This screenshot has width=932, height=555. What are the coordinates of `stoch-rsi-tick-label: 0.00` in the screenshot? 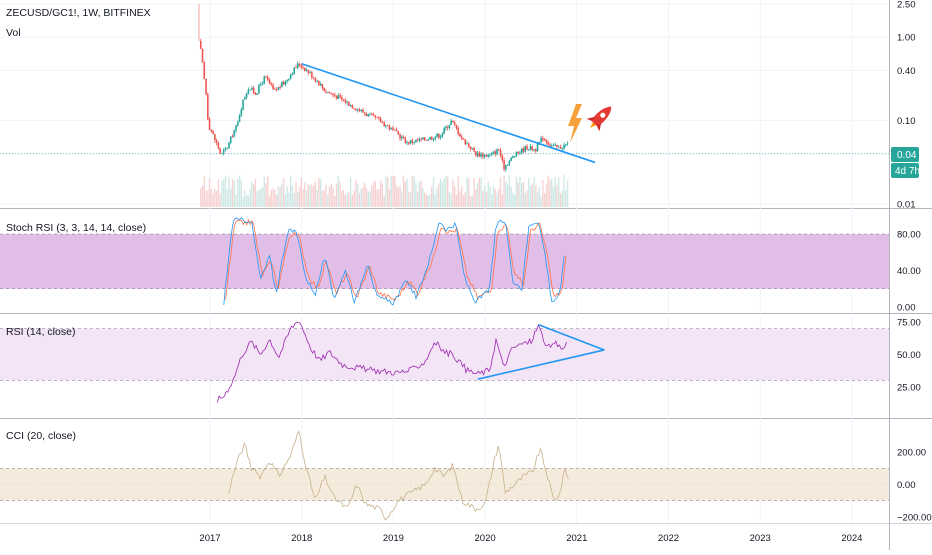 It's located at (906, 308).